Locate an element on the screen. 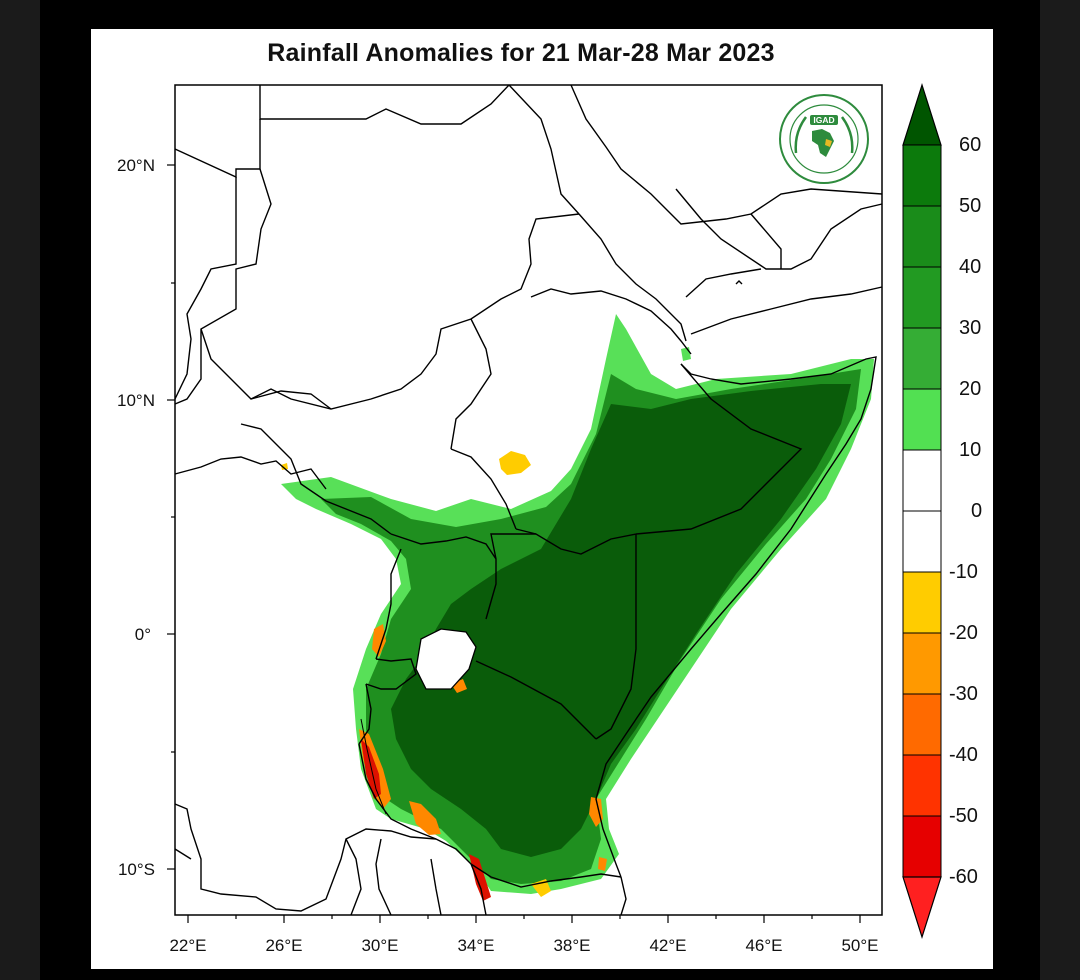 Image resolution: width=1080 pixels, height=980 pixels. colorbar-label-30: 30 is located at coordinates (970, 328).